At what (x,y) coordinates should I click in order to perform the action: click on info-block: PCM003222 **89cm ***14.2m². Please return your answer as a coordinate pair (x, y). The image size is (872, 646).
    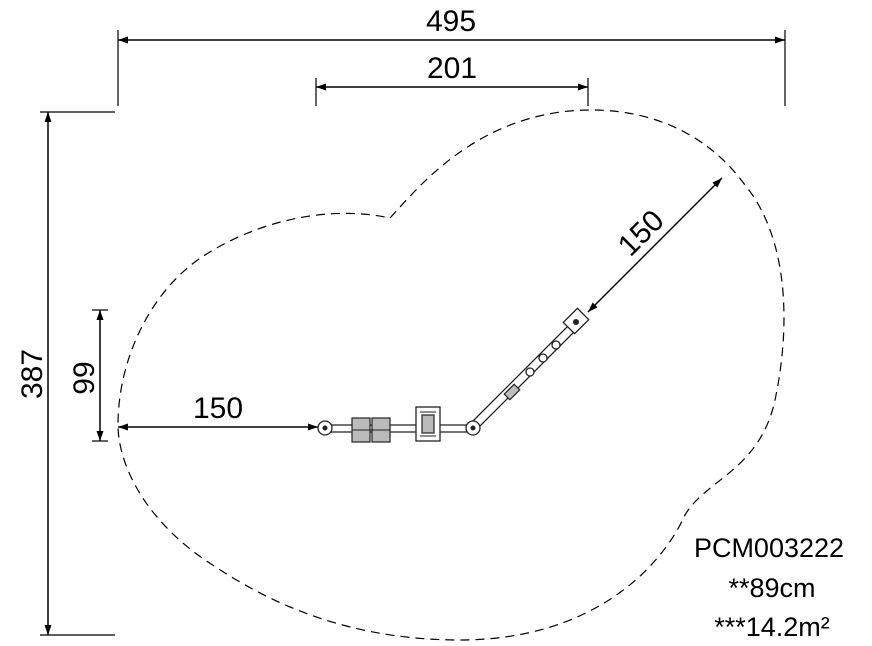
    Looking at the image, I should click on (769, 587).